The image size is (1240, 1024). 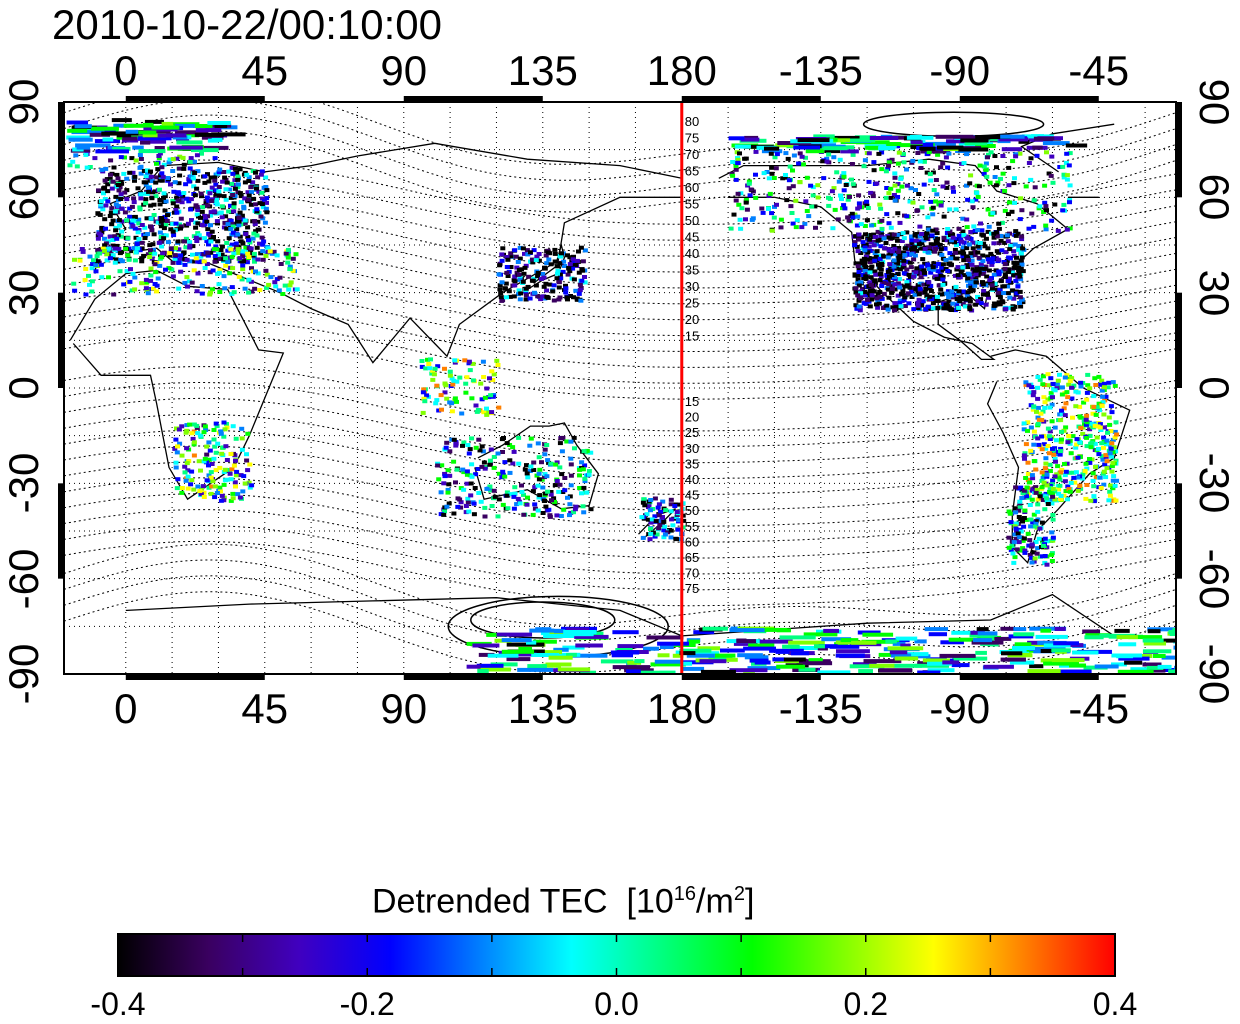 I want to click on axis-bar, so click(x=1179, y=340).